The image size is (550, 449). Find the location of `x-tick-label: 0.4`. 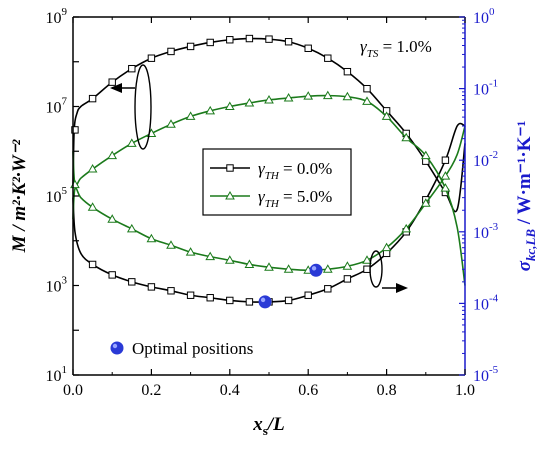

x-tick-label: 0.4 is located at coordinates (230, 390).